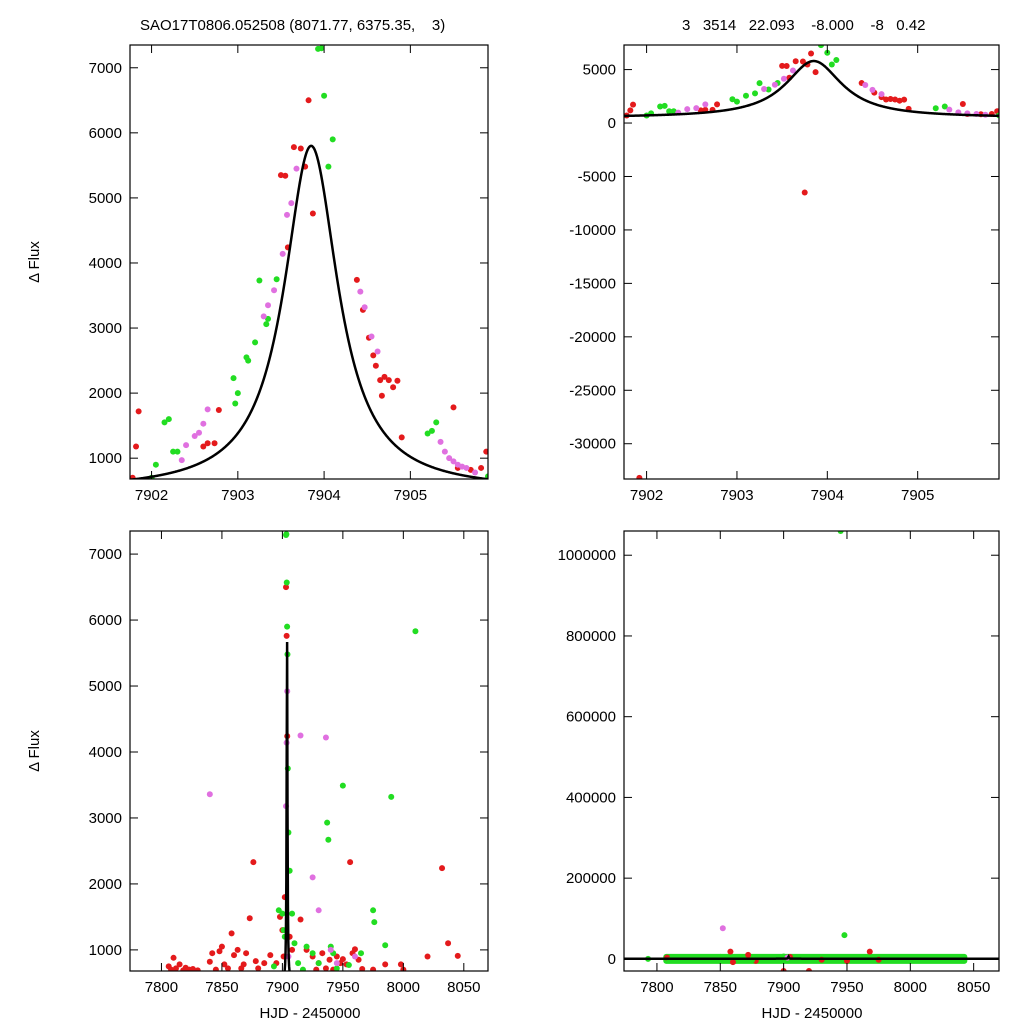 The height and width of the screenshot is (1024, 1024). What do you see at coordinates (34, 751) in the screenshot?
I see `ylabel-bottom-left: Δ Flux` at bounding box center [34, 751].